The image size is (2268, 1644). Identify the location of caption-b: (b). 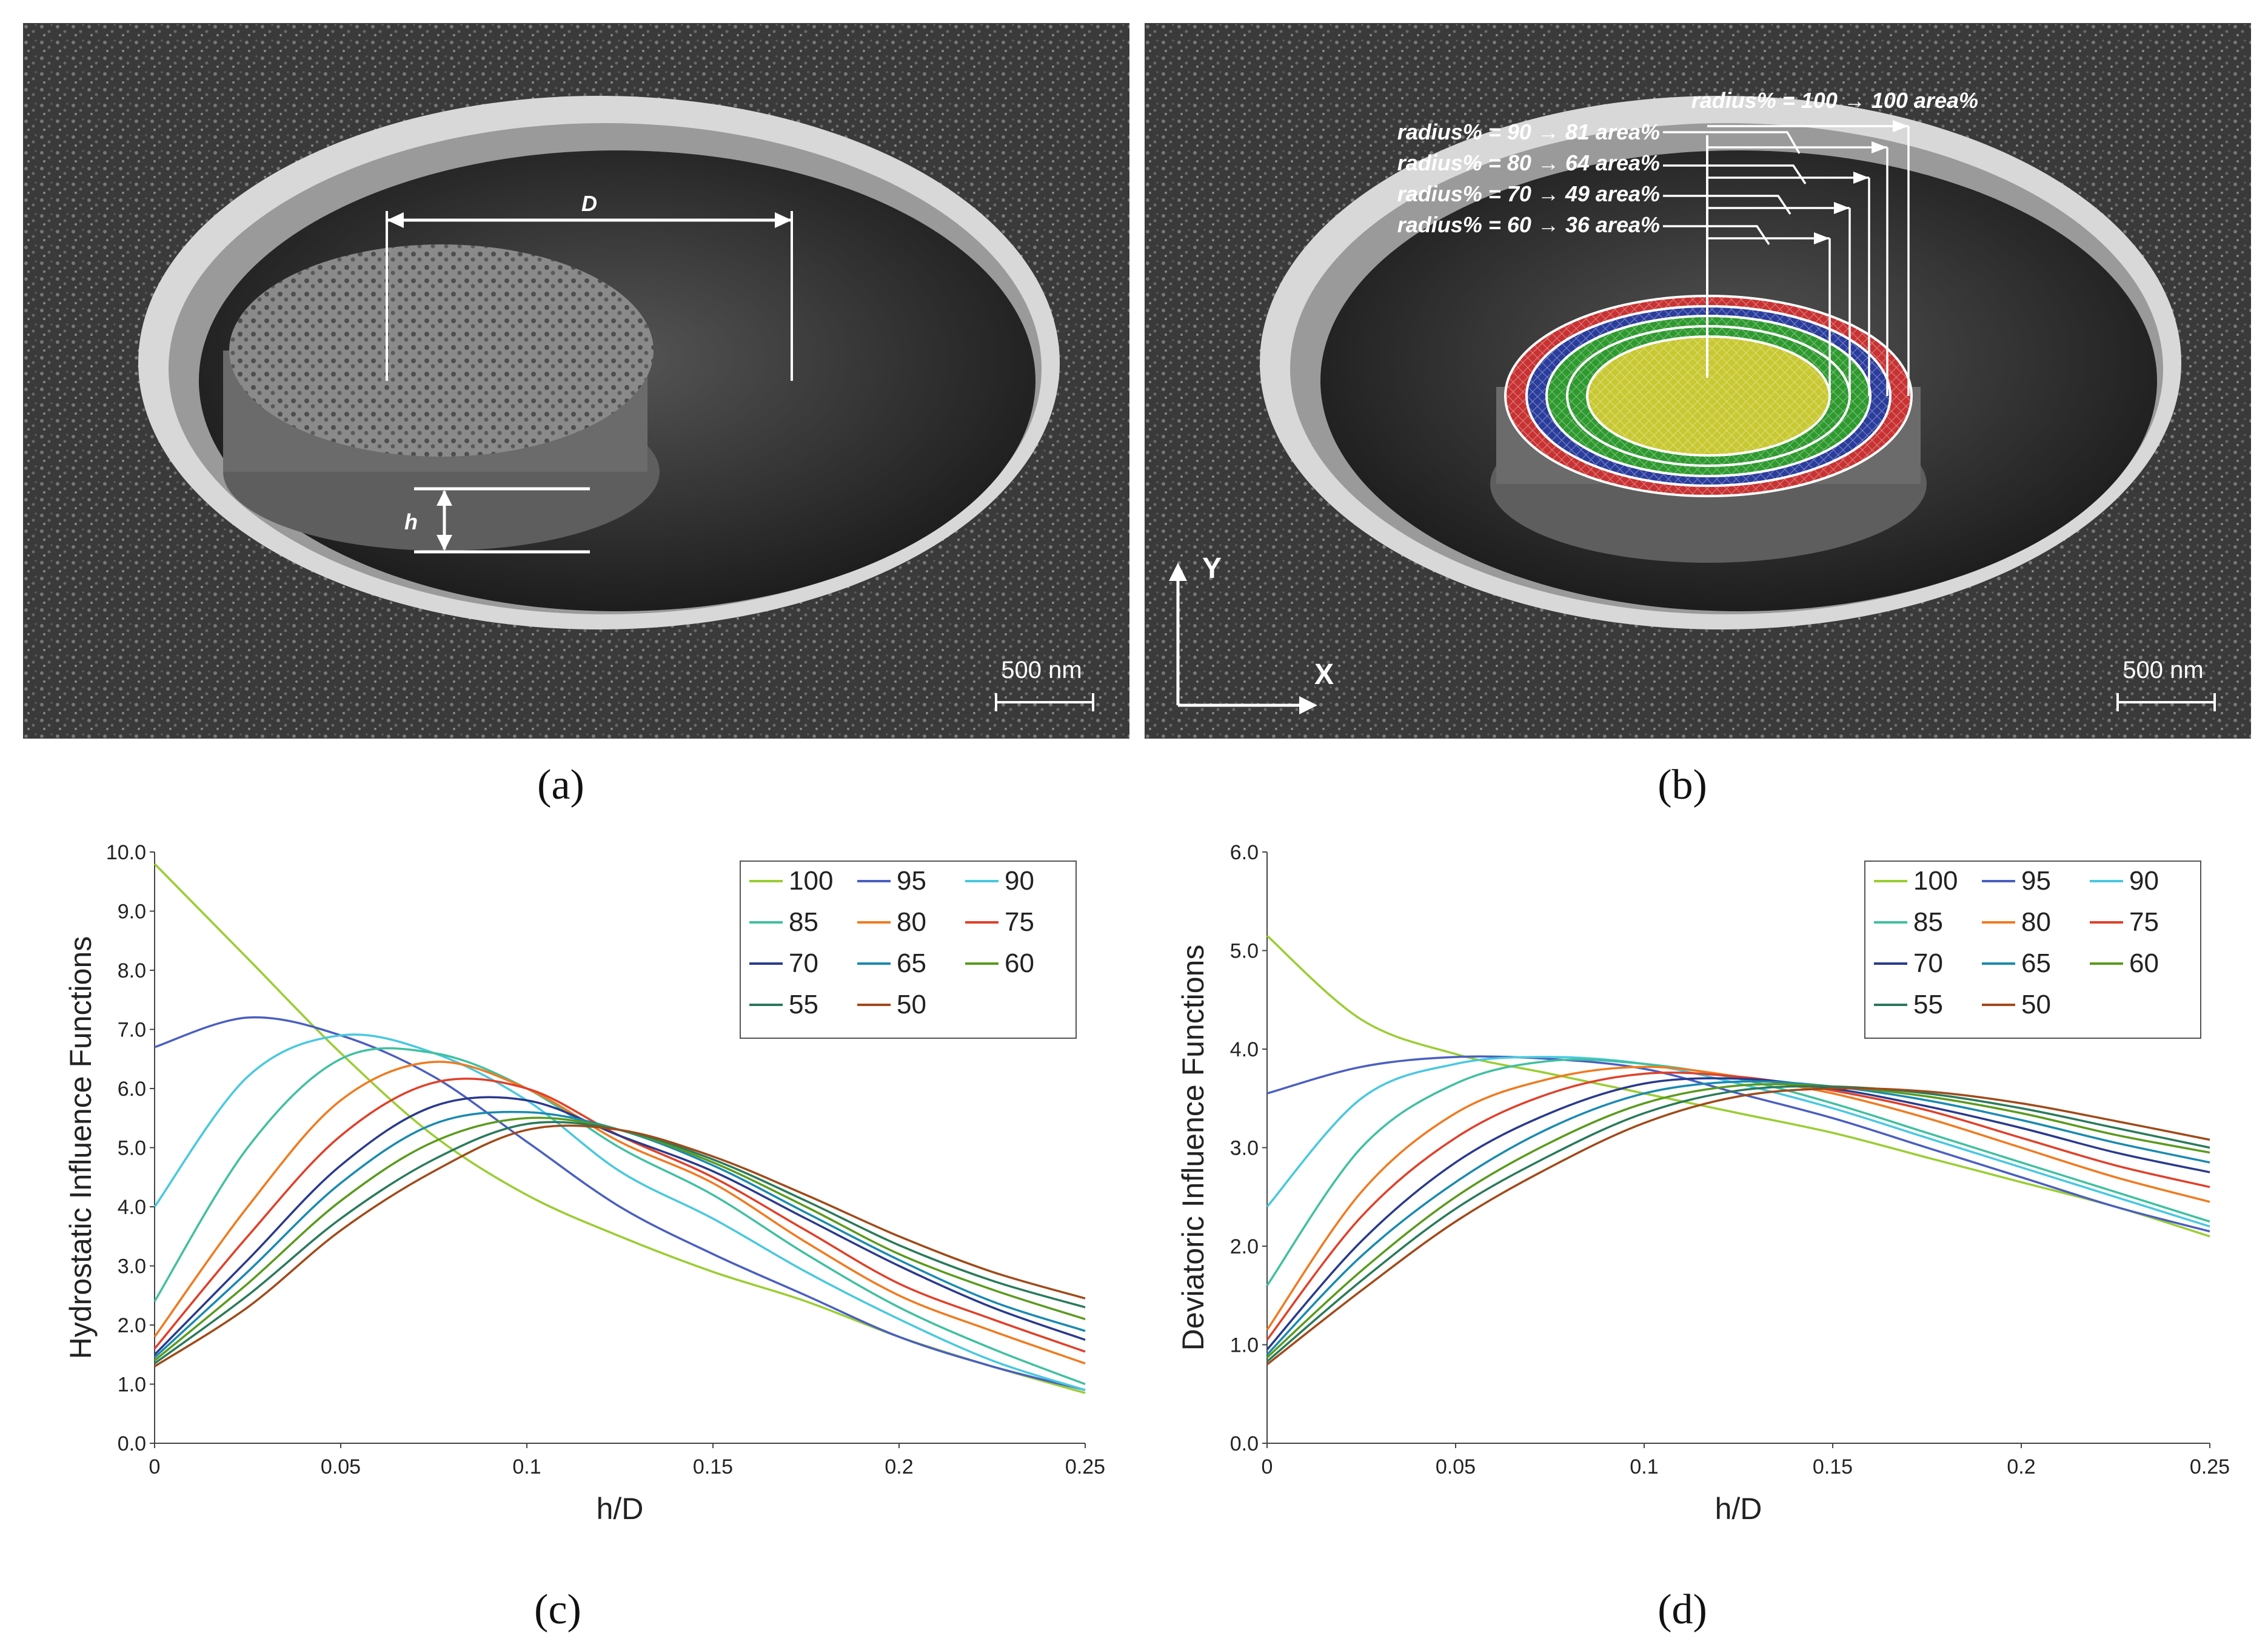
(1683, 785).